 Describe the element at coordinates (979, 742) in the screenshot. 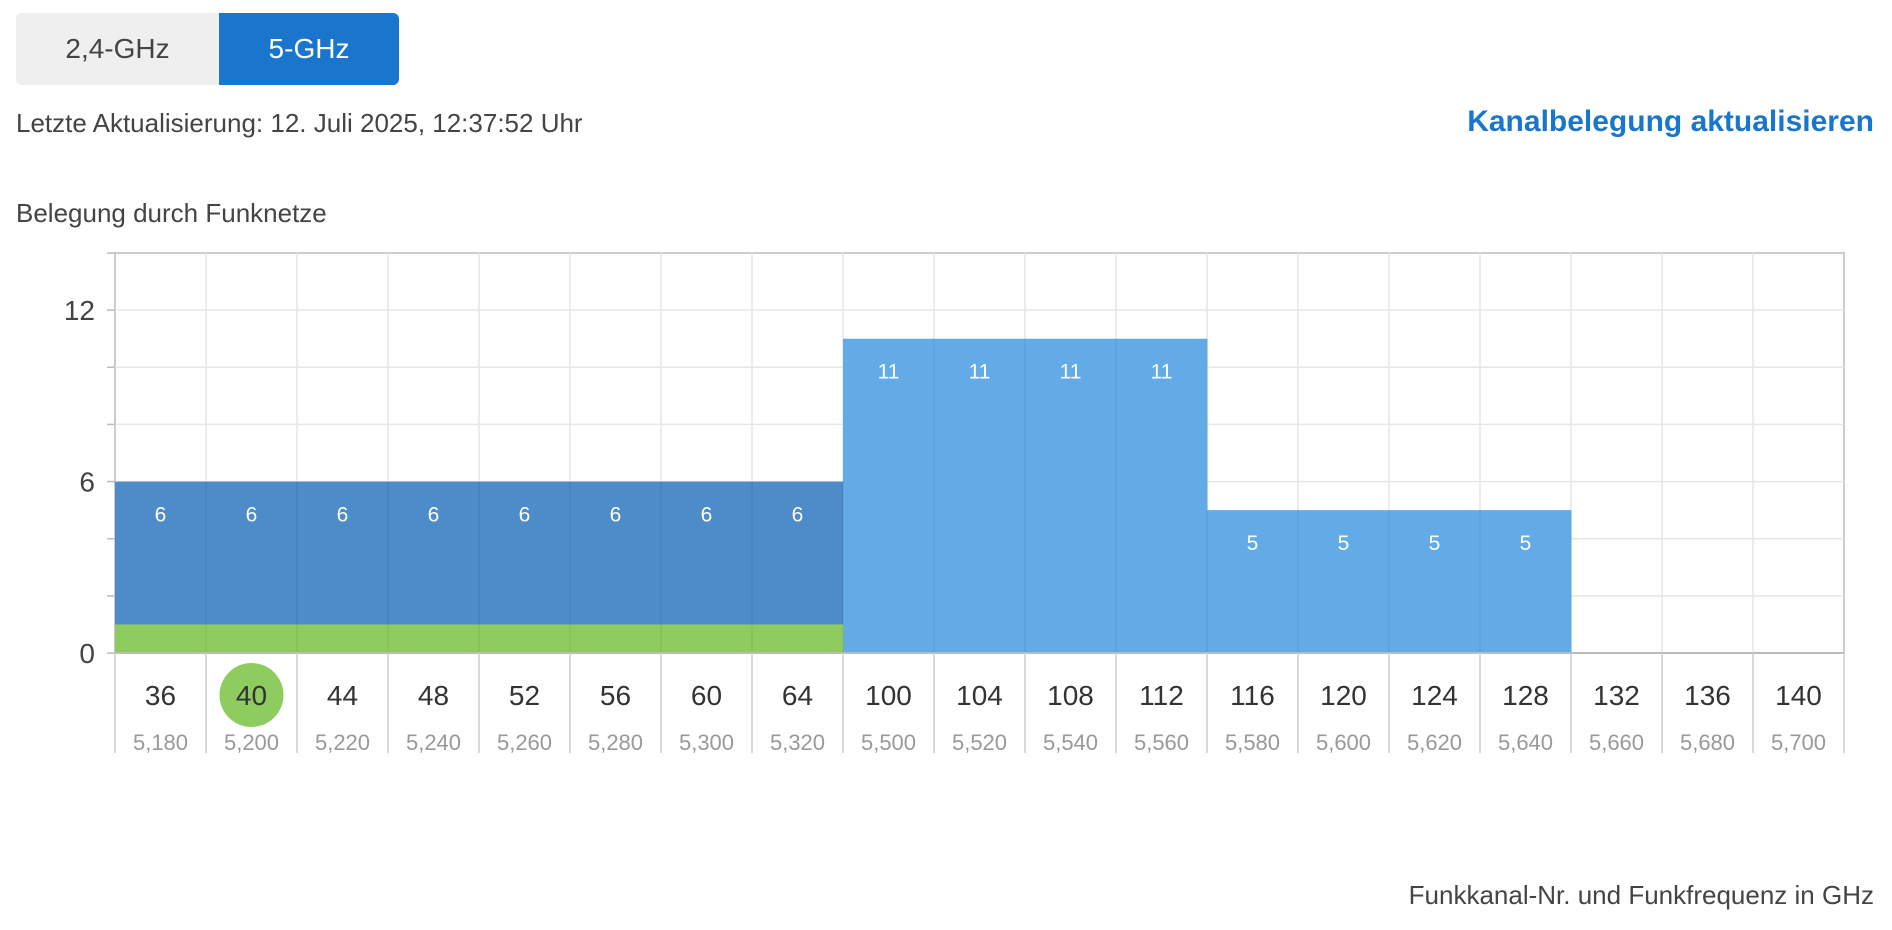

I see `frequency-label: 5,520` at that location.